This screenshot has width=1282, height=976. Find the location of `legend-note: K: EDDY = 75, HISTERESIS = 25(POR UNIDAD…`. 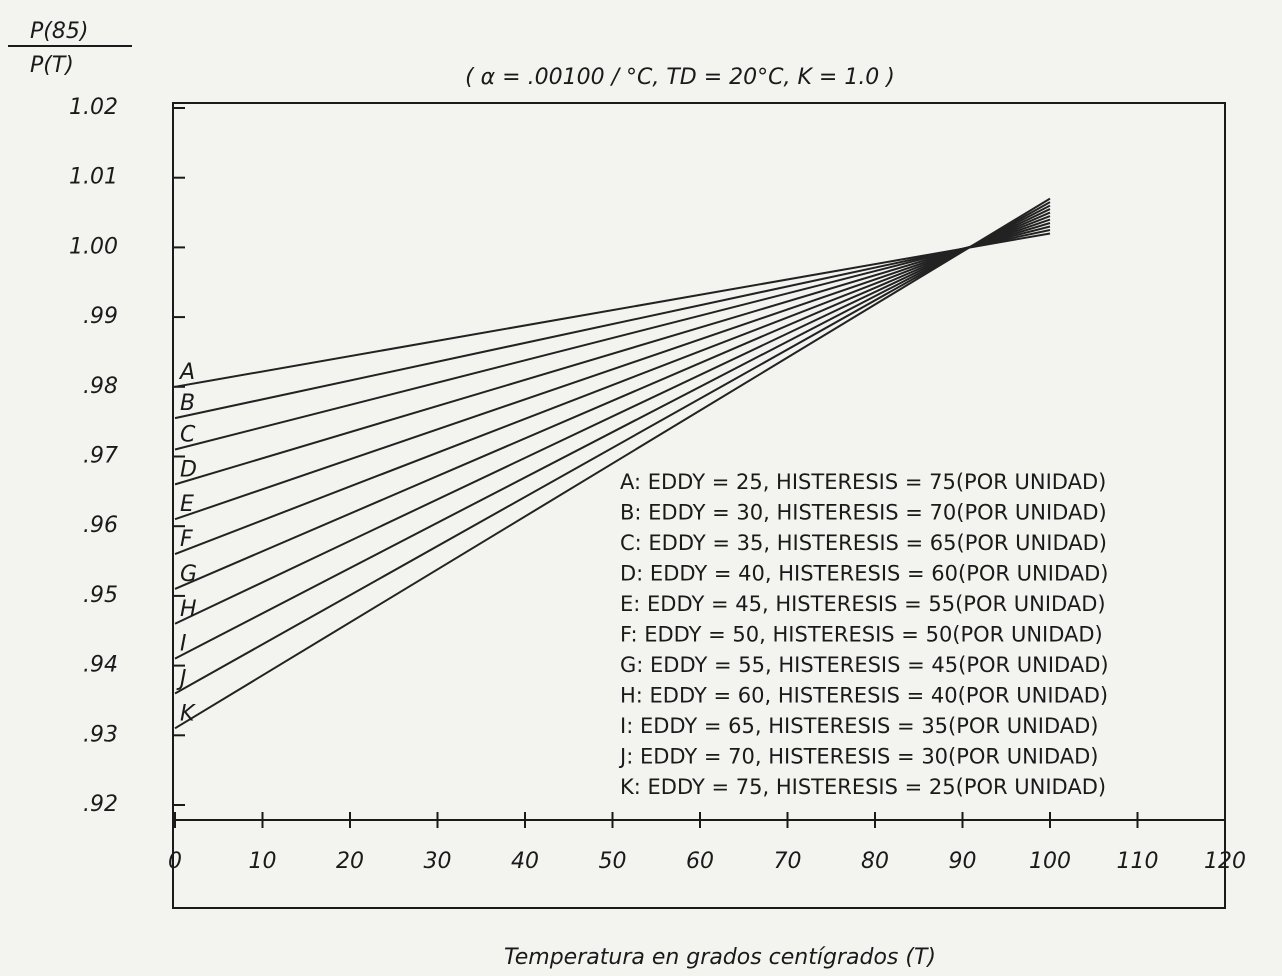

legend-note: K: EDDY = 75, HISTERESIS = 25(POR UNIDAD… is located at coordinates (863, 787).